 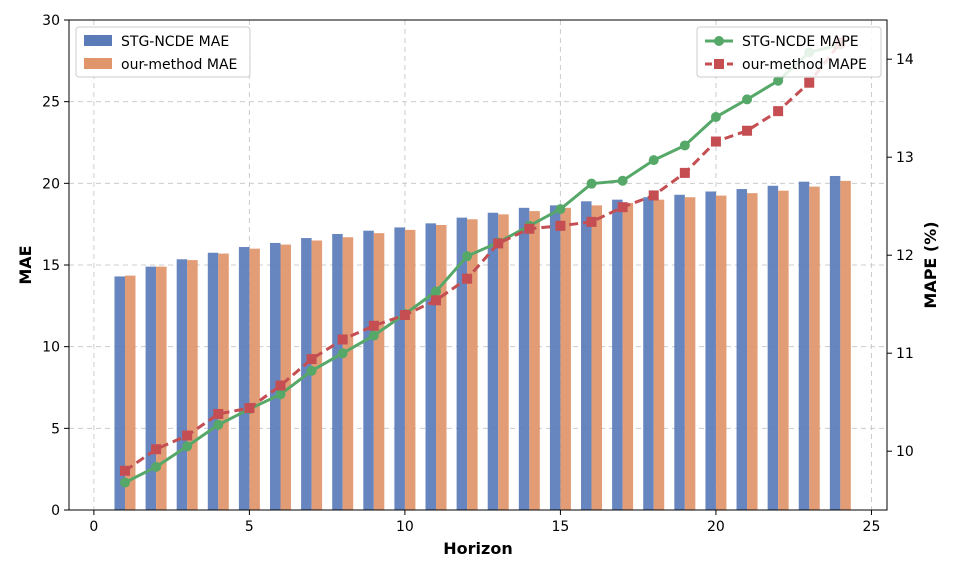 What do you see at coordinates (905, 158) in the screenshot?
I see `y2-tick-label: 13` at bounding box center [905, 158].